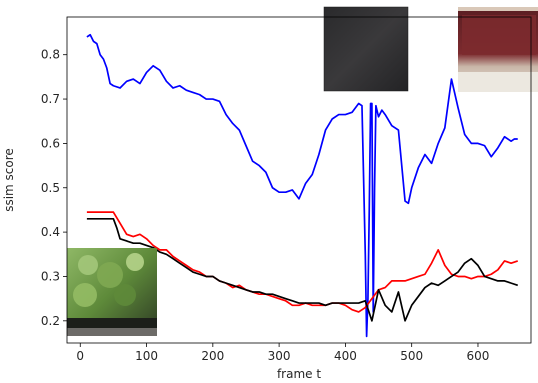 The width and height of the screenshot is (538, 383). Describe the element at coordinates (9, 180) in the screenshot. I see `y-axis-label: ssim score` at that location.